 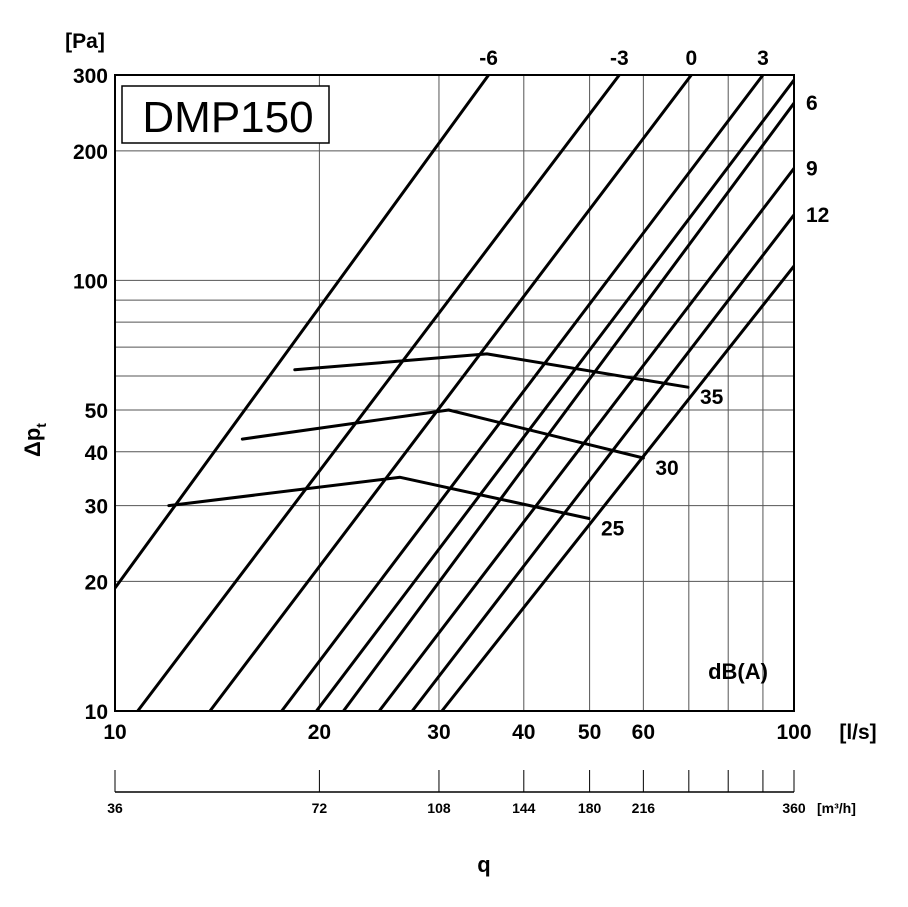 I want to click on chart-title-box, so click(x=225, y=114).